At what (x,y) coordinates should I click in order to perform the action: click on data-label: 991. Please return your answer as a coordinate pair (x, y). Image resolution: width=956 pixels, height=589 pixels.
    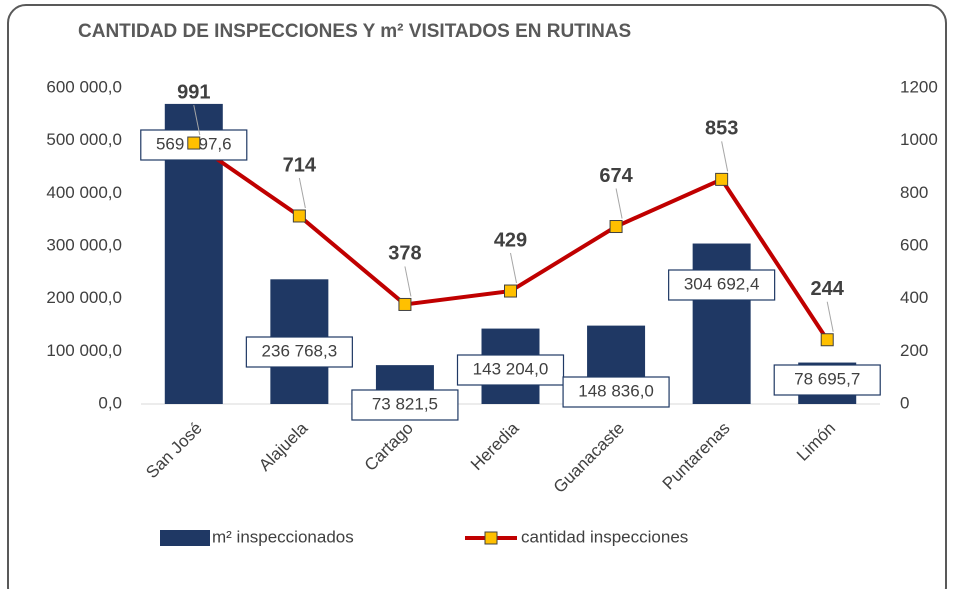
    Looking at the image, I should click on (193, 92).